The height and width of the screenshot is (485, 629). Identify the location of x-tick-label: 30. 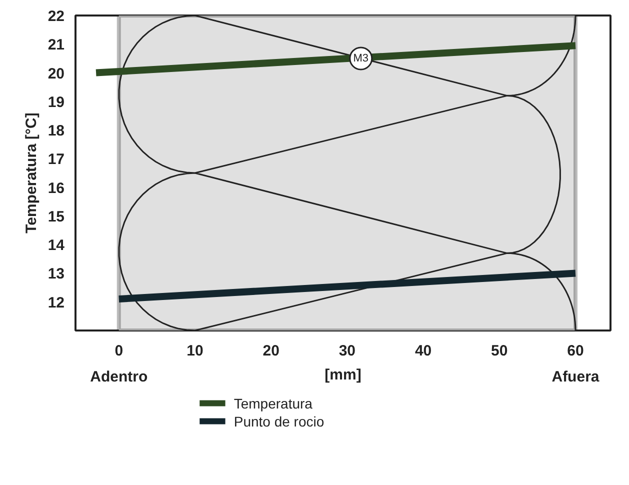
(347, 351).